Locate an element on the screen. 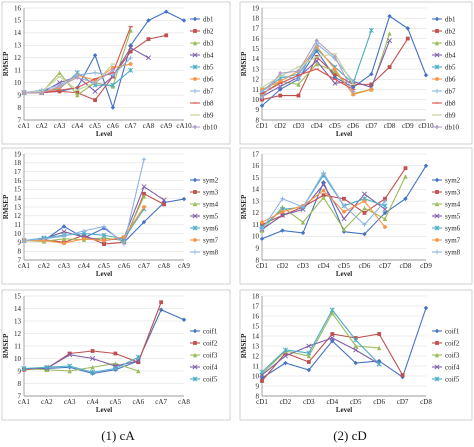  x-tick-label: cA4 is located at coordinates (77, 126).